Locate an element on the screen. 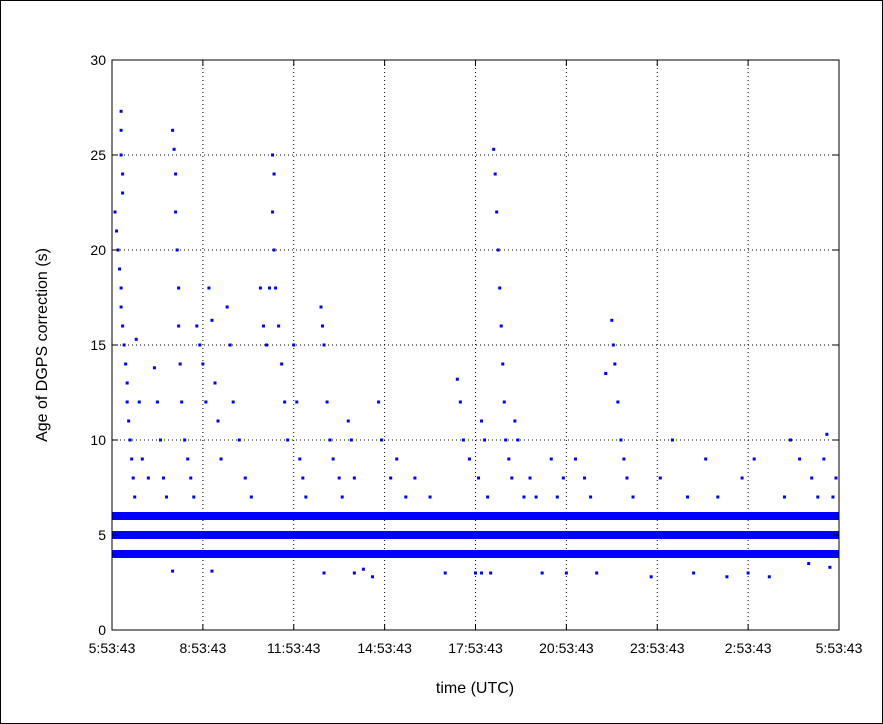  x-tick-label: 23:53:43 is located at coordinates (657, 648).